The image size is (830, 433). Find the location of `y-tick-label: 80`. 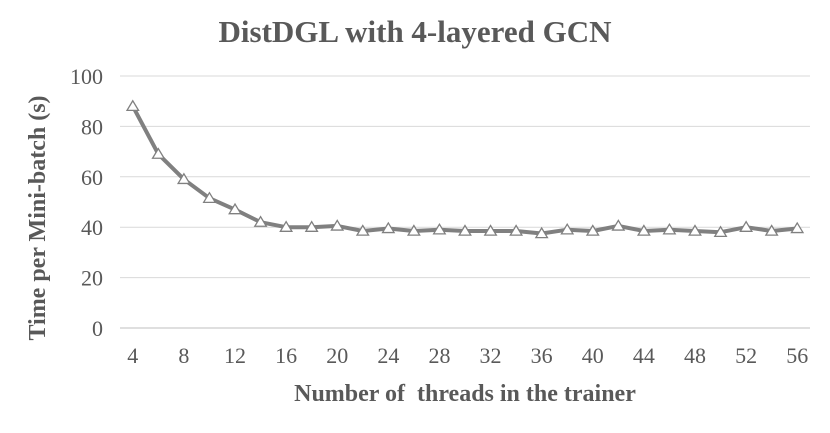

y-tick-label: 80 is located at coordinates (92, 126).